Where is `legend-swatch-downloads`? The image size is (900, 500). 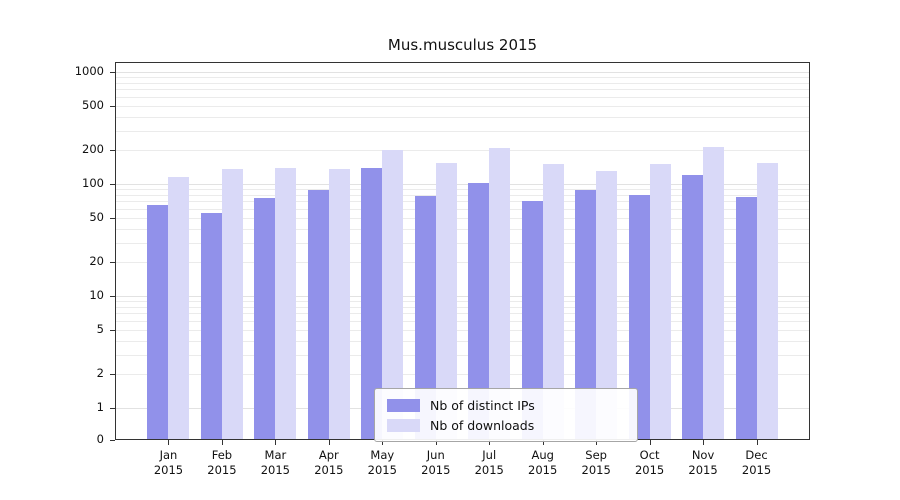 legend-swatch-downloads is located at coordinates (403, 425).